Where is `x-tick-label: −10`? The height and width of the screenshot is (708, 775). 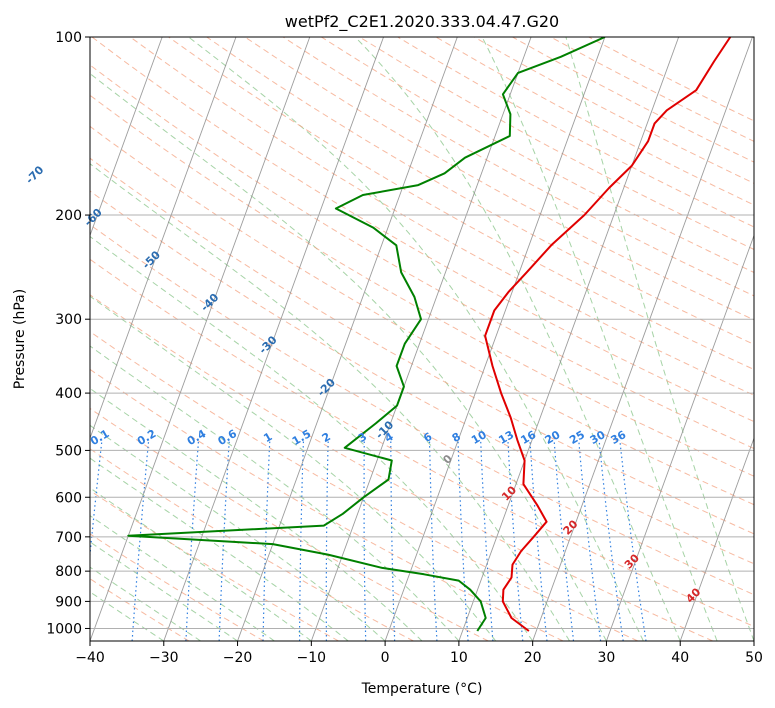
x-tick-label: −10 is located at coordinates (312, 658).